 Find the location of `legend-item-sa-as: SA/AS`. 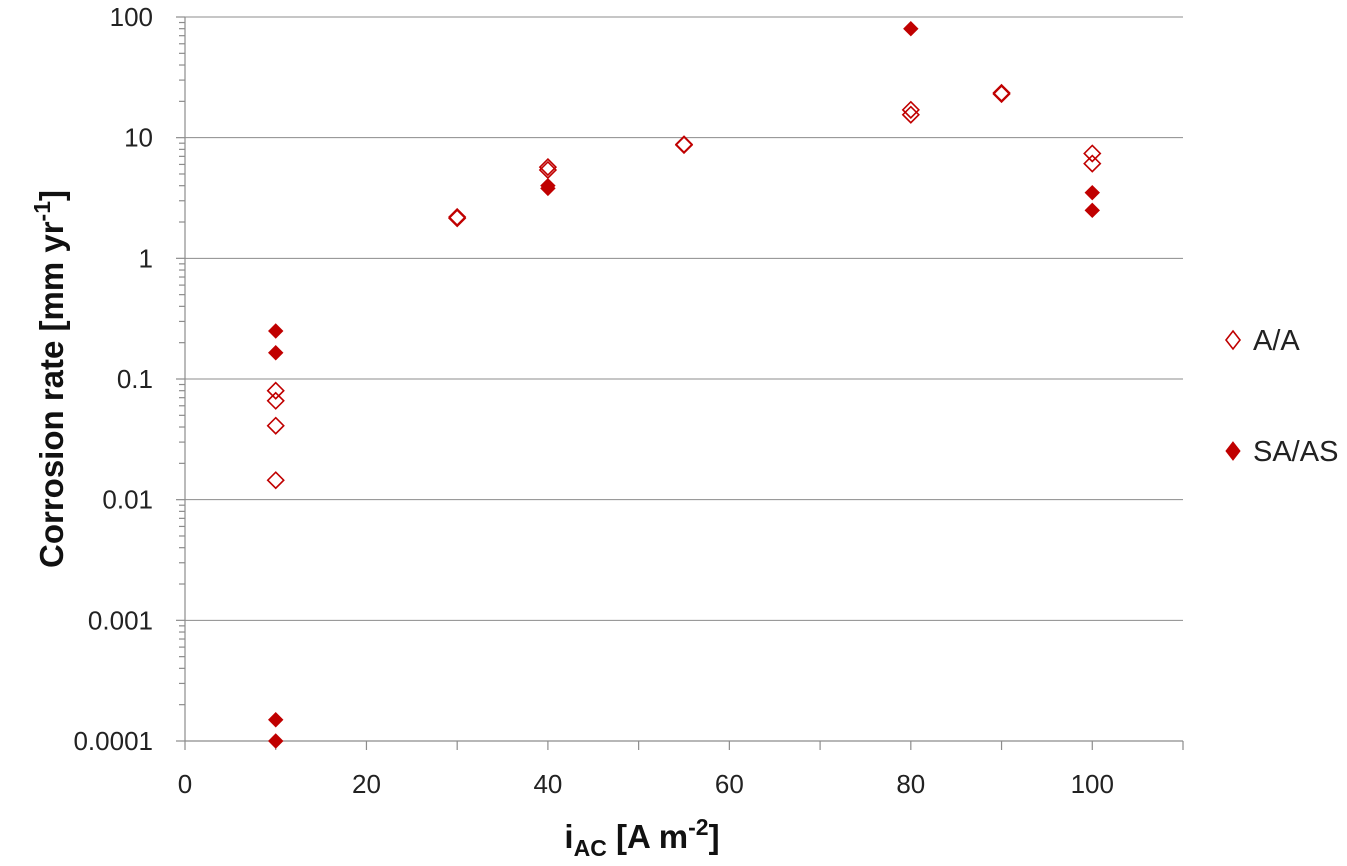

legend-item-sa-as: SA/AS is located at coordinates (1281, 452).